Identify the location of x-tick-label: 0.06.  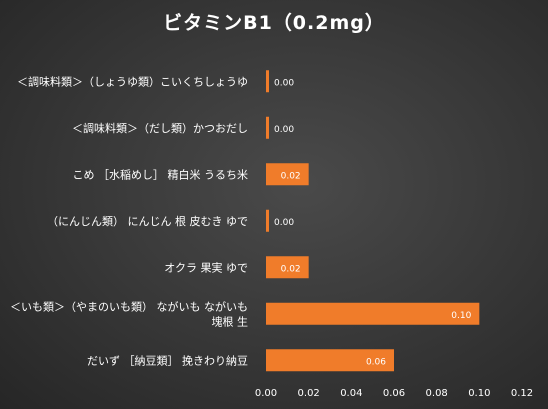
(394, 393).